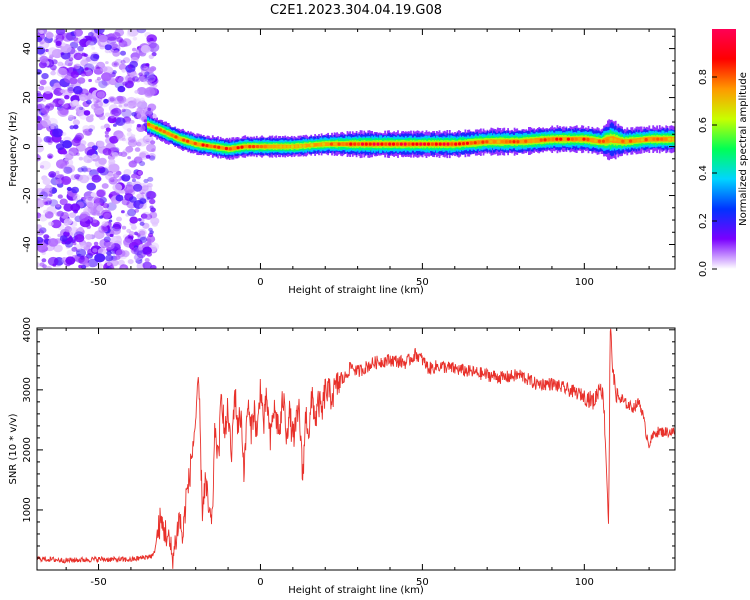 The height and width of the screenshot is (600, 750). What do you see at coordinates (356, 10) in the screenshot?
I see `figure-title: C2E1.2023.304.04.19.G08` at bounding box center [356, 10].